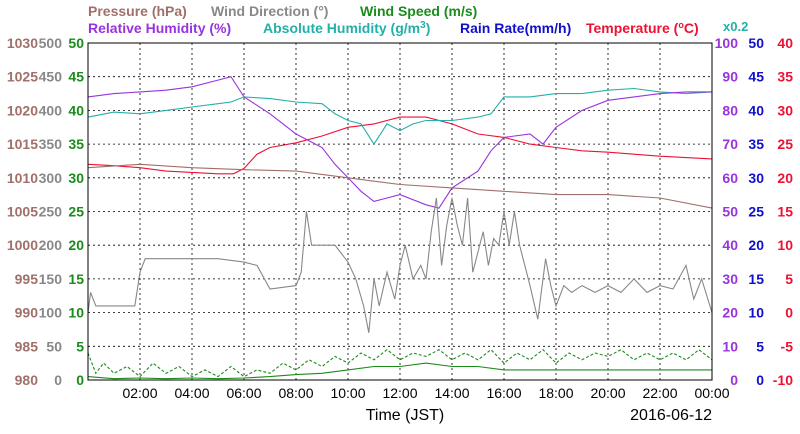 The width and height of the screenshot is (800, 434). What do you see at coordinates (341, 28) in the screenshot?
I see `legend-ah-prefix: Absolute Humidity (g/m` at bounding box center [341, 28].